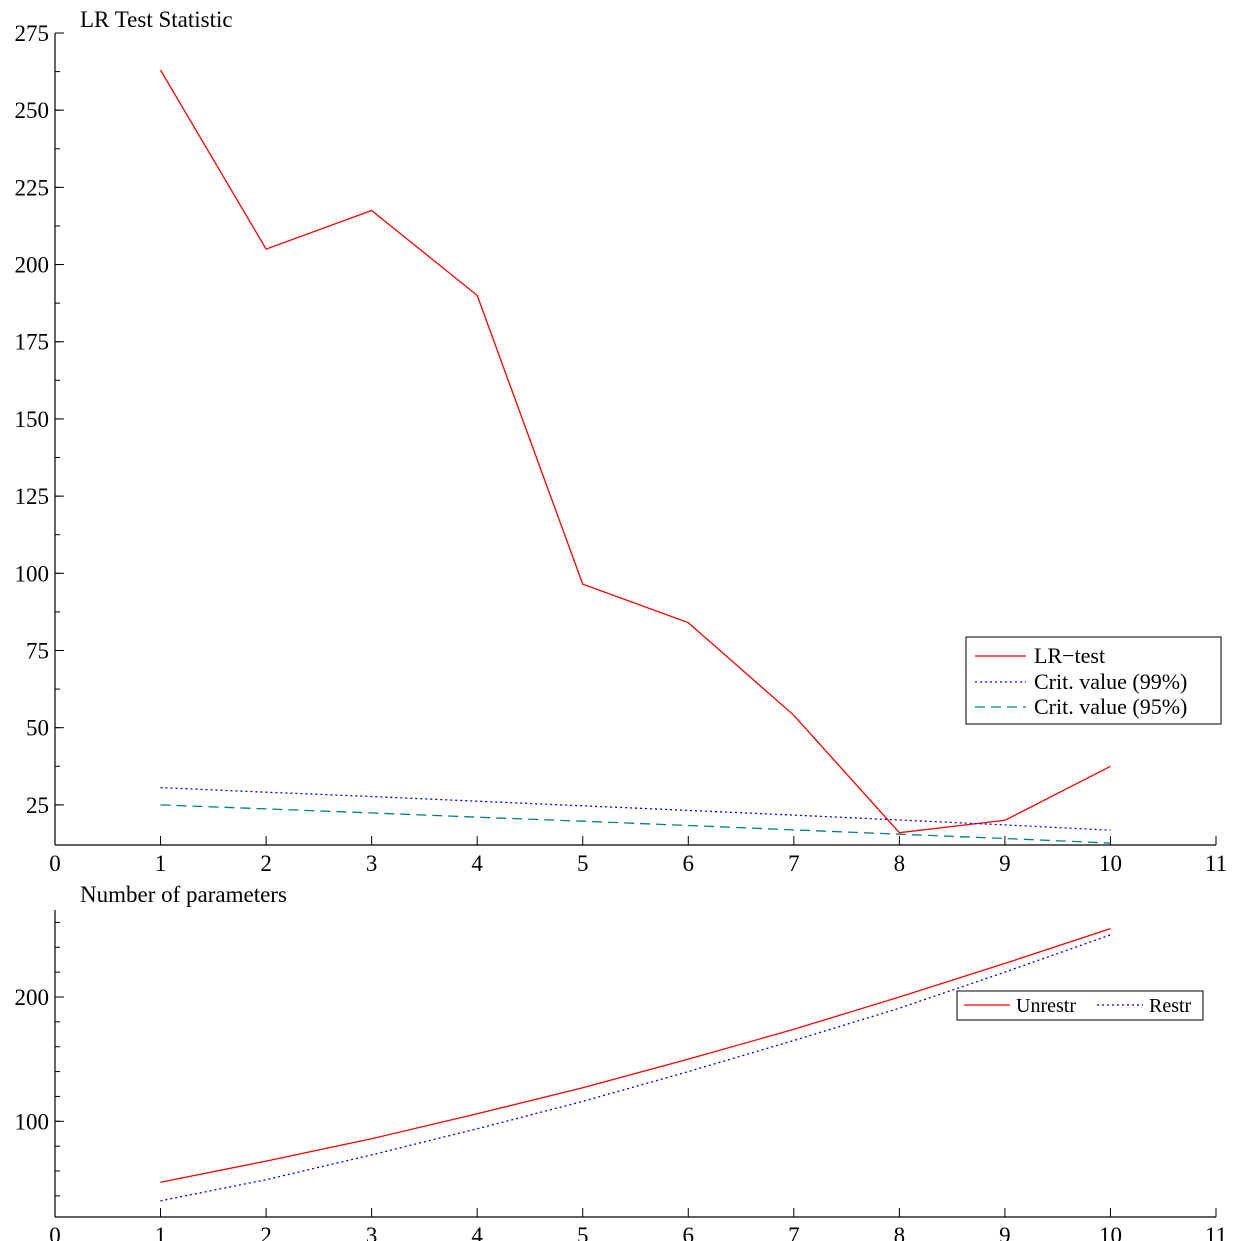 Image resolution: width=1236 pixels, height=1241 pixels. What do you see at coordinates (37, 650) in the screenshot?
I see `lr-y-tick-label: 75` at bounding box center [37, 650].